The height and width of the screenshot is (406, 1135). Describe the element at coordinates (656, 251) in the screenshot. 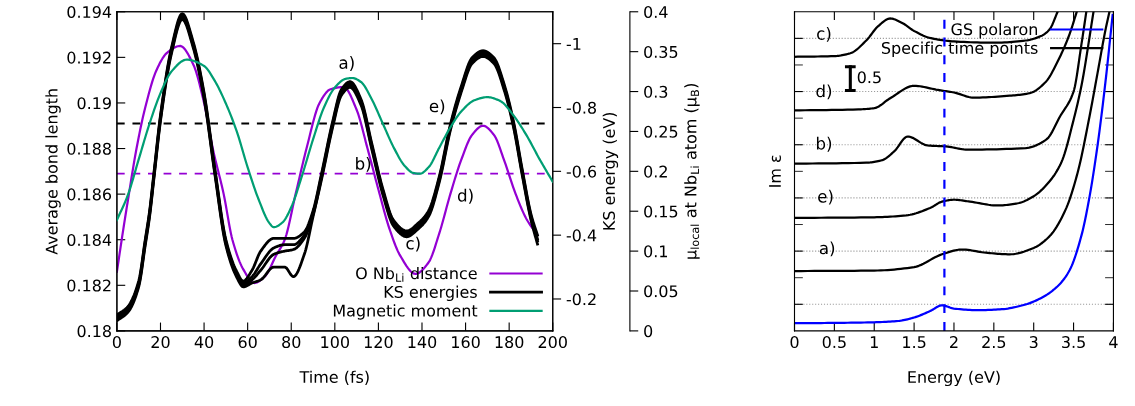

I see `y3-tick-label: 0.1` at that location.